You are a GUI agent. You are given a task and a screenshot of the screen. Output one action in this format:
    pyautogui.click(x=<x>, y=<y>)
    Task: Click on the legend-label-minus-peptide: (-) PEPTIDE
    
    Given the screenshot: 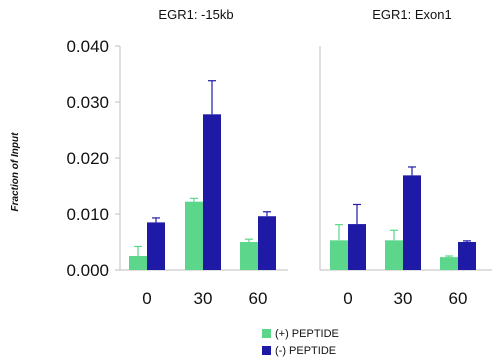 What is the action you would take?
    pyautogui.click(x=305, y=351)
    